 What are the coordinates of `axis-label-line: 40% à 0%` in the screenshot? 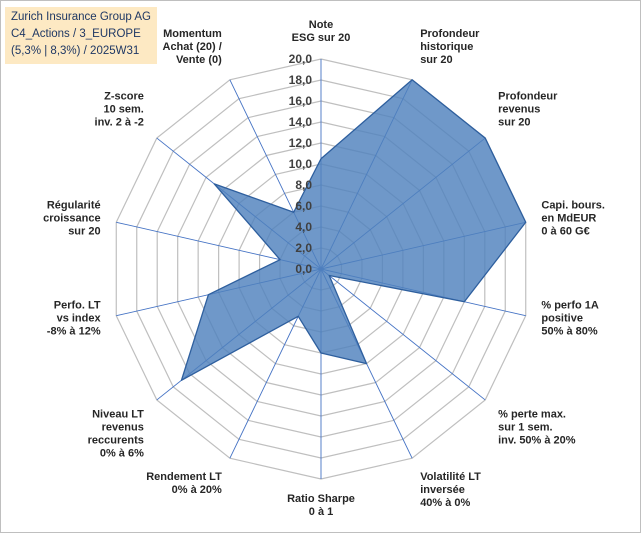 It's located at (445, 503).